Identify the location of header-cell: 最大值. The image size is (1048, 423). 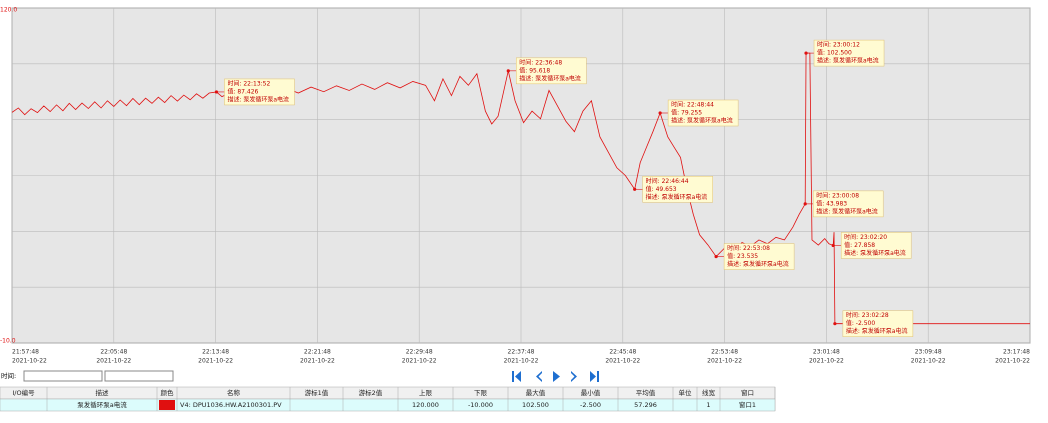
(536, 392).